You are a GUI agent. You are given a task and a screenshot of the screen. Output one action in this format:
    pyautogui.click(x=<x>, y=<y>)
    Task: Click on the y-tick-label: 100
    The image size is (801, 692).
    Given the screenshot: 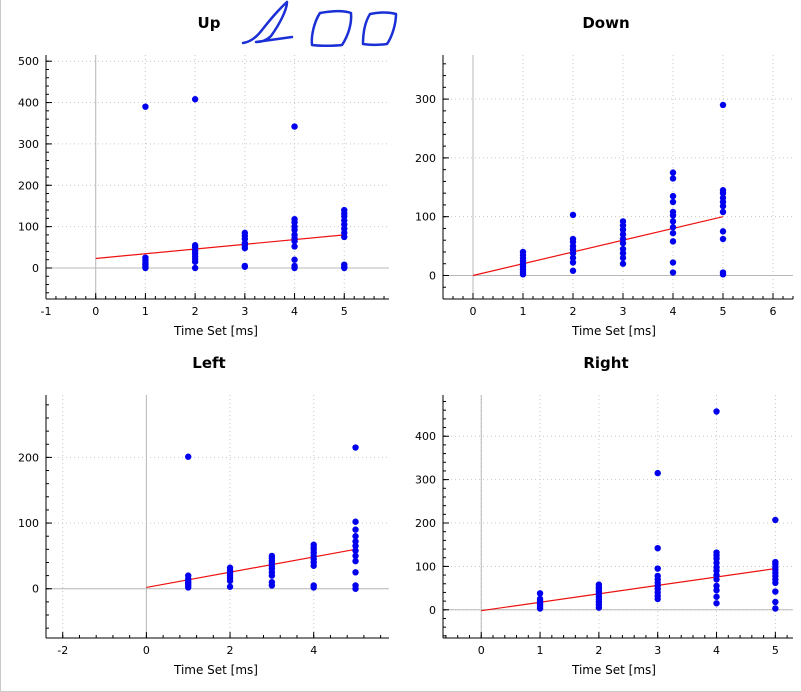 What is the action you would take?
    pyautogui.click(x=28, y=523)
    